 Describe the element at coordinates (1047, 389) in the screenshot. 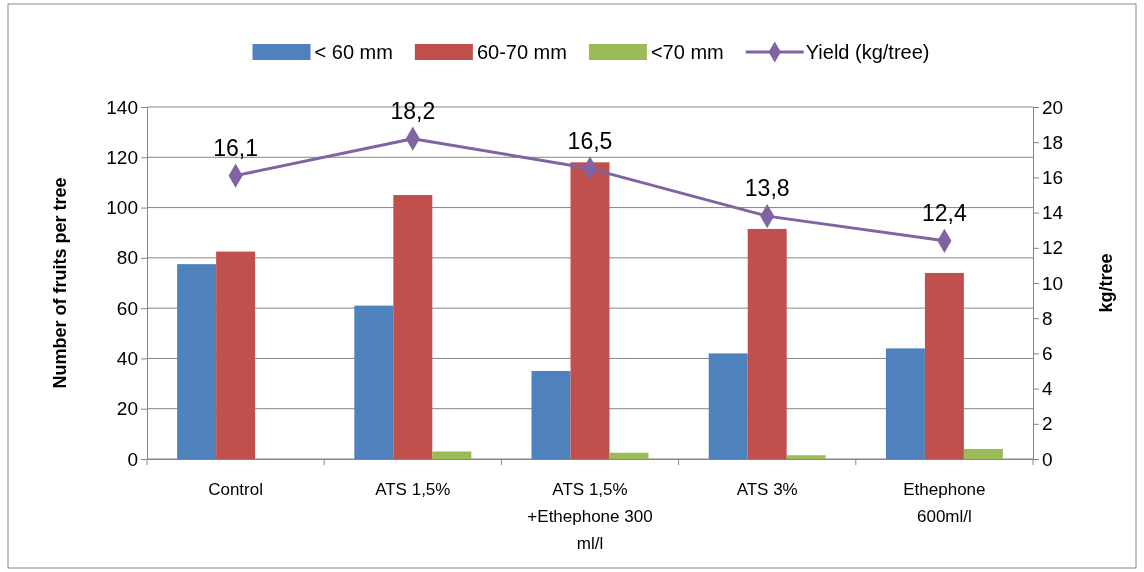

I see `y2-tick-label: 4` at that location.